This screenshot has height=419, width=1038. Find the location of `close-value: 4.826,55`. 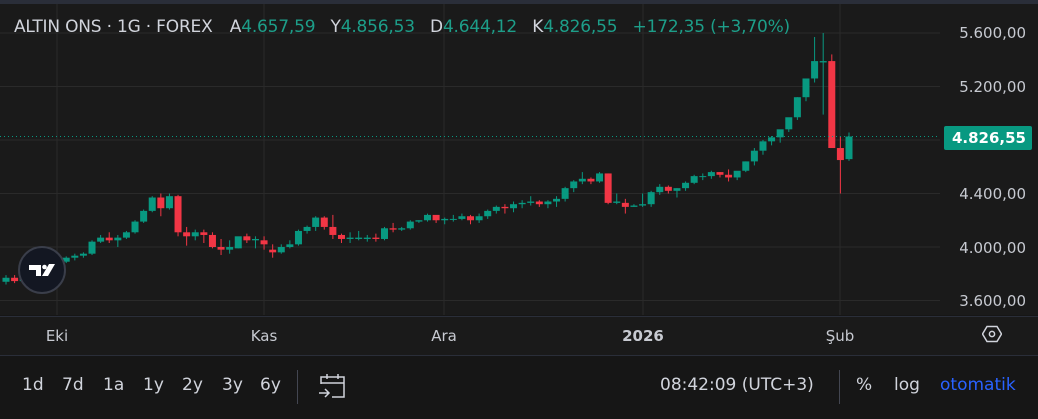

close-value: 4.826,55 is located at coordinates (580, 27).